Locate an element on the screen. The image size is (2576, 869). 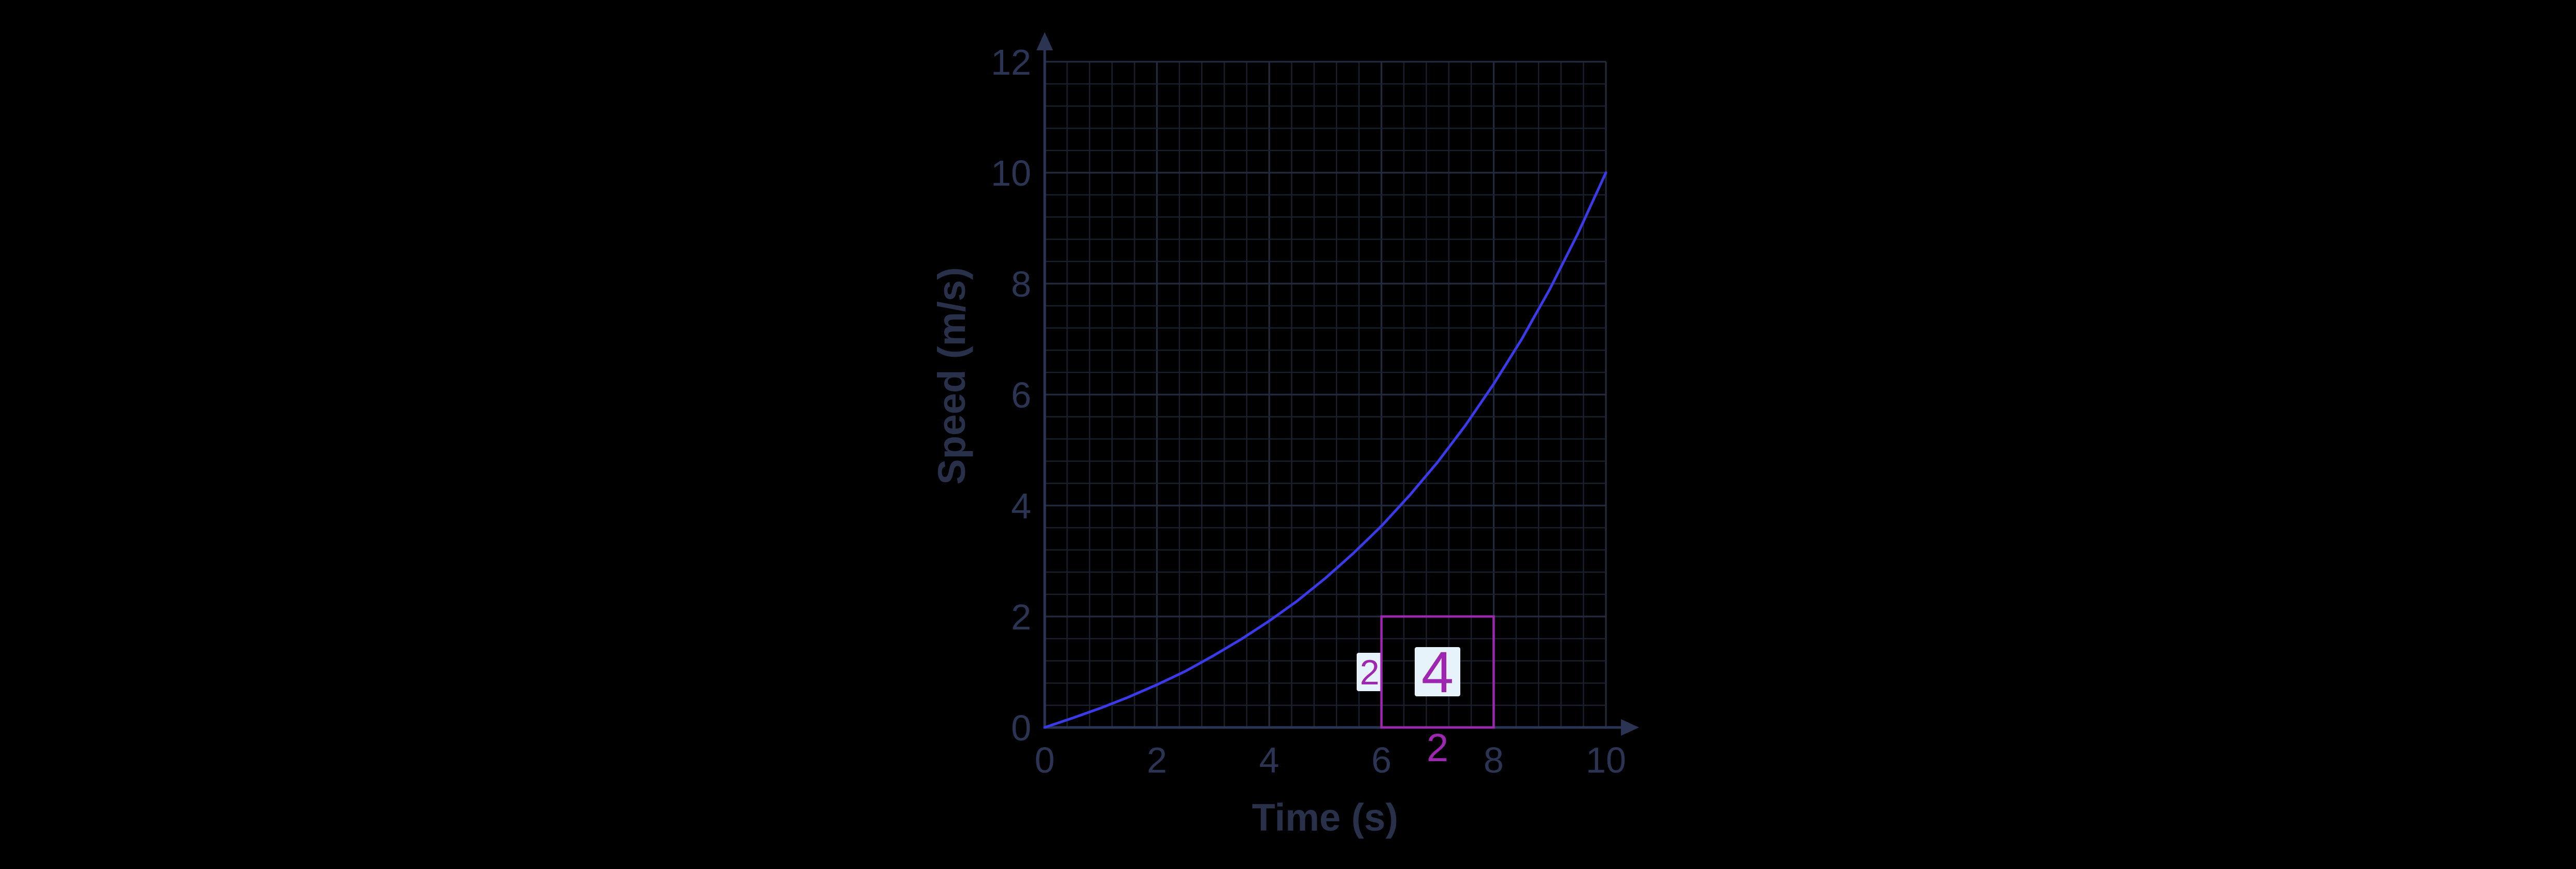
x-axis-arrow-icon is located at coordinates (1630, 727).